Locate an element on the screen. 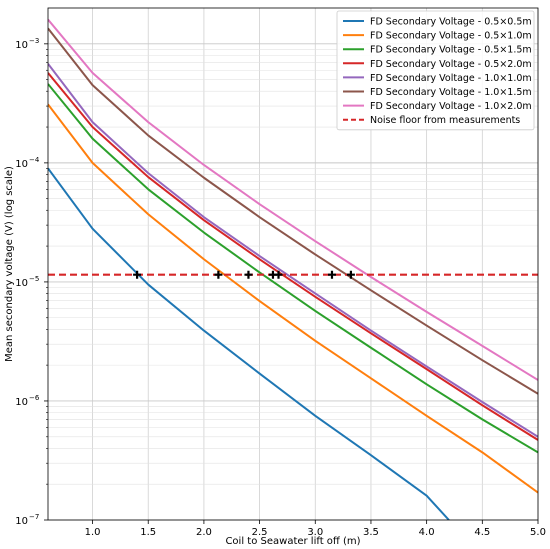 This screenshot has width=550, height=549. y-tick-exponent: −6 is located at coordinates (34, 398).